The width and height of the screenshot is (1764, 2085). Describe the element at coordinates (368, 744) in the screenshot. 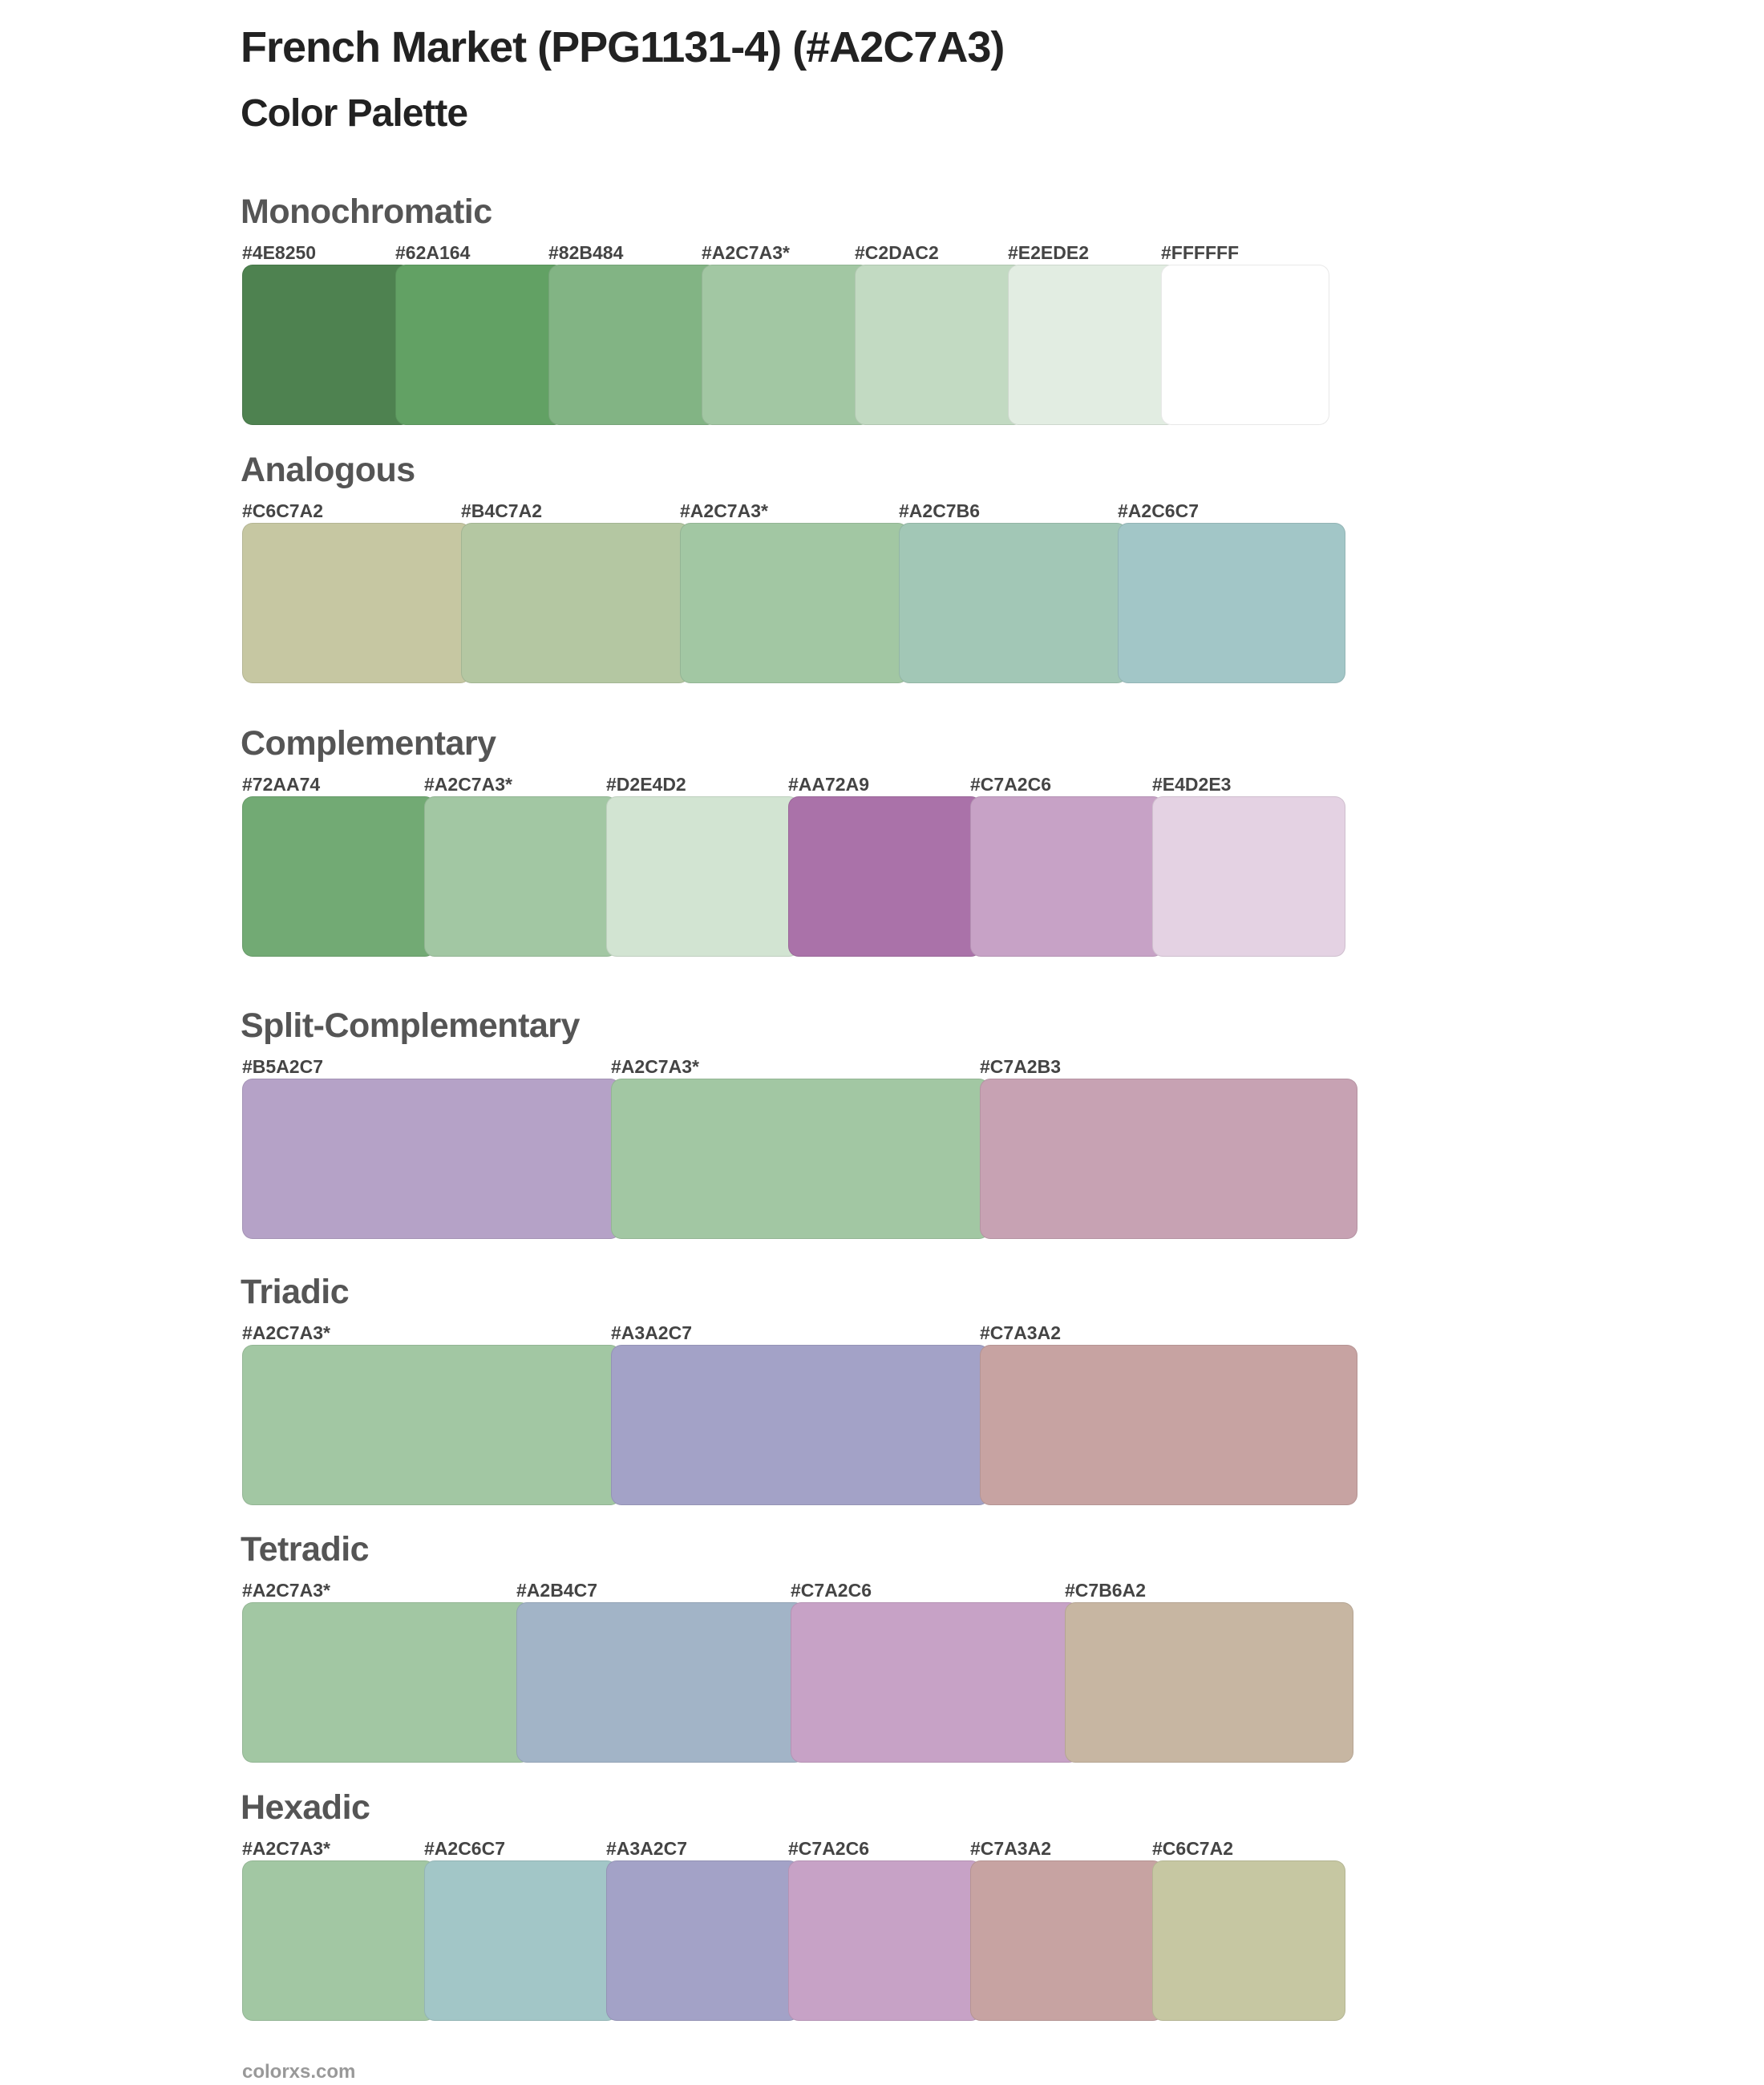

I see `section-heading: Complementary` at that location.